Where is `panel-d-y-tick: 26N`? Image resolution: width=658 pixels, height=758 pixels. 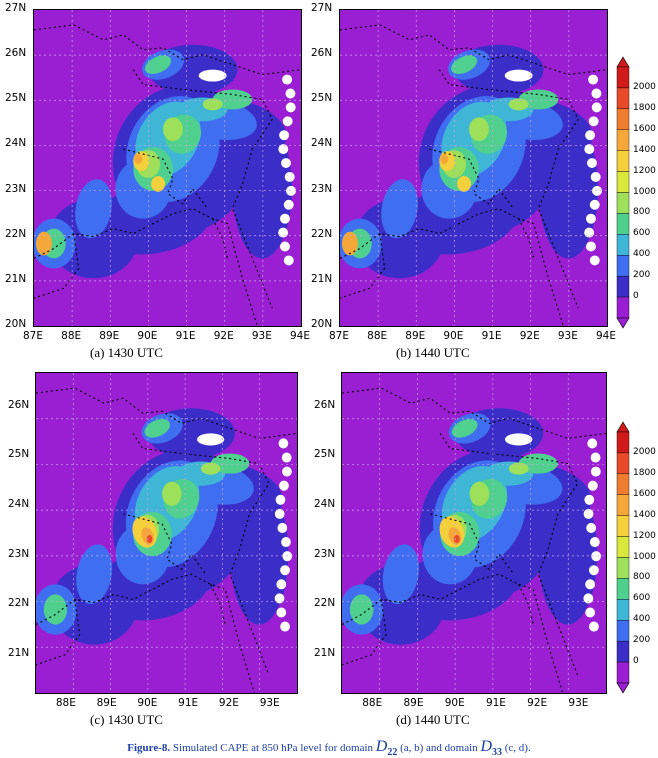 panel-d-y-tick: 26N is located at coordinates (325, 404).